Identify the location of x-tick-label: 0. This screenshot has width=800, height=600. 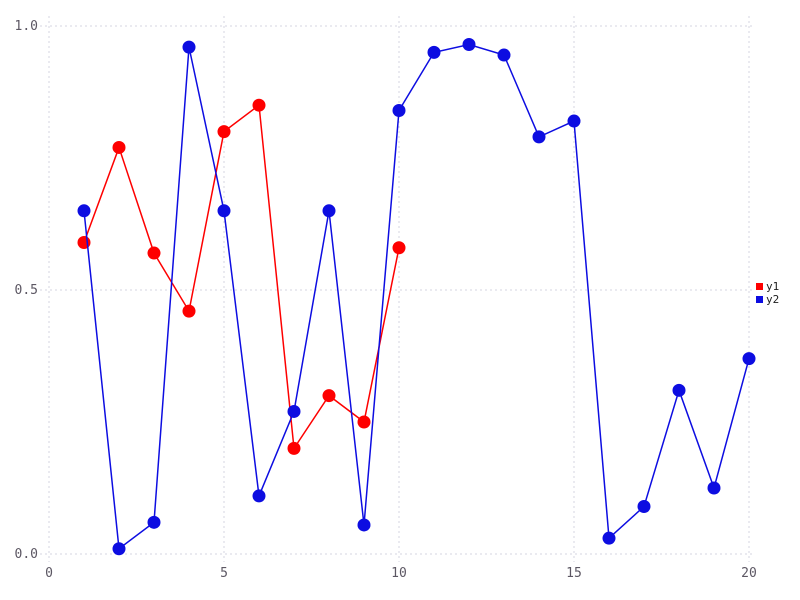
(49, 573).